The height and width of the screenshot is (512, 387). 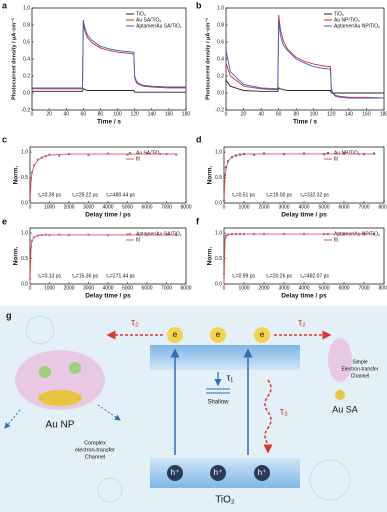 What do you see at coordinates (383, 114) in the screenshot?
I see `x-tick-label: 180` at bounding box center [383, 114].